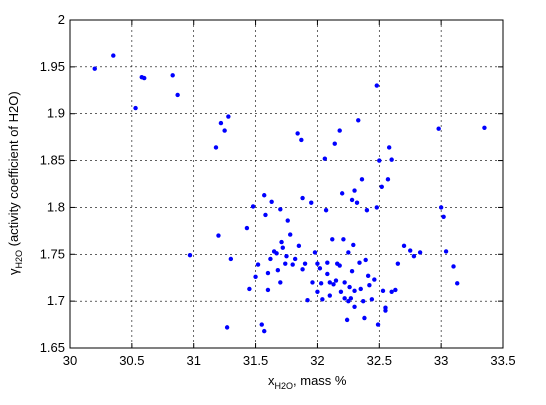 This screenshot has width=546, height=405. I want to click on x-tick-label: 30, so click(70, 360).